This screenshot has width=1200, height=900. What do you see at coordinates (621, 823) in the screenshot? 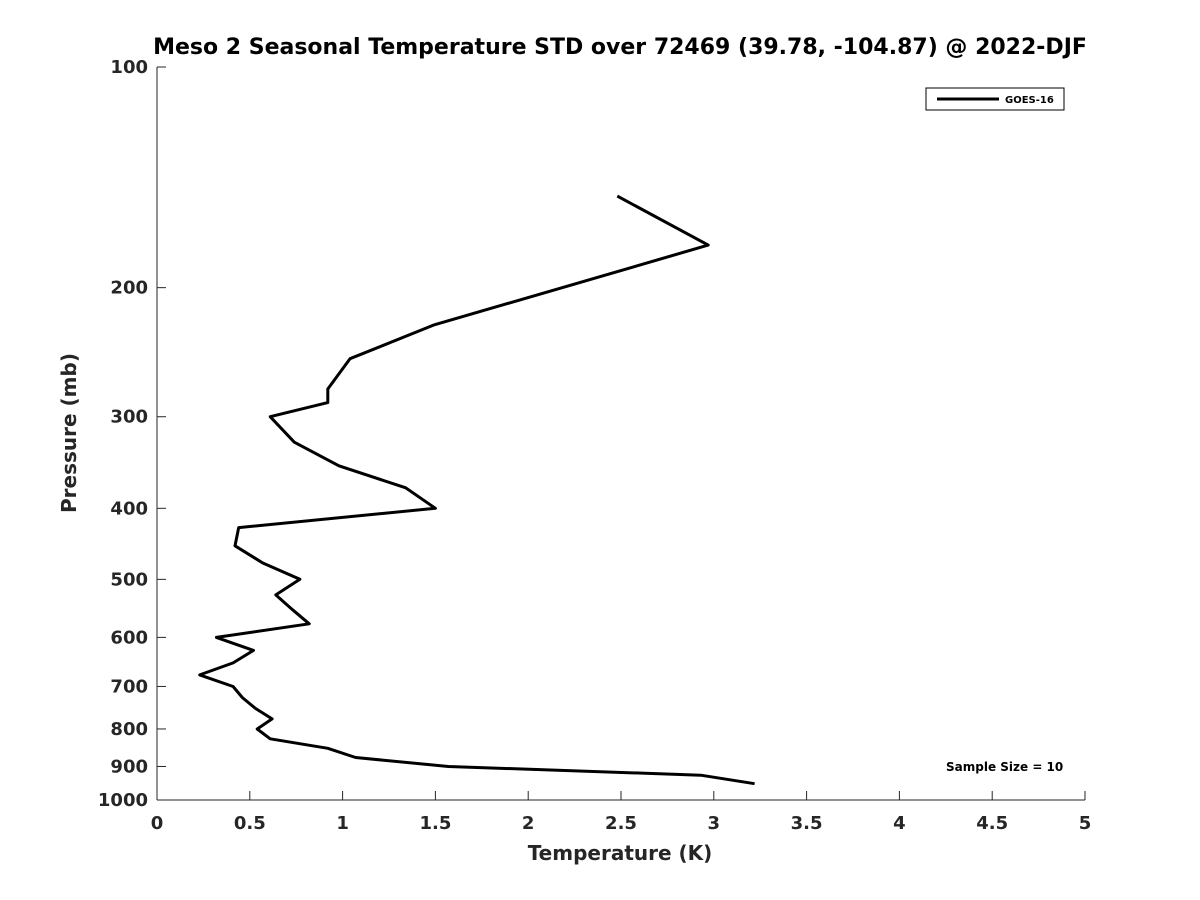
I see `x-tick-label: 2.5` at bounding box center [621, 823].